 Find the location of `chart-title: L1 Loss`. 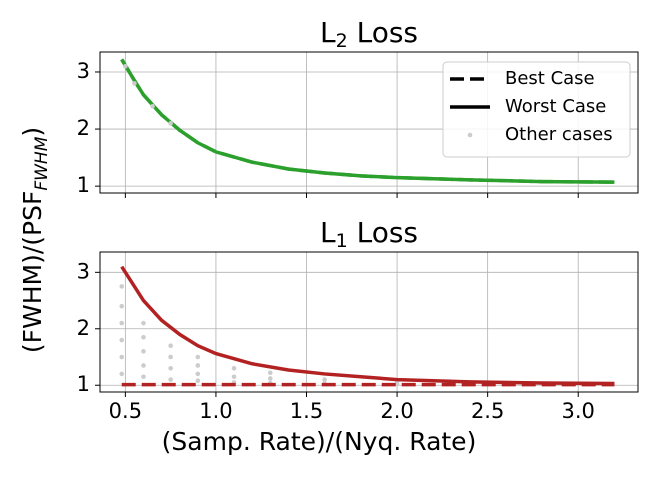

chart-title: L1 Loss is located at coordinates (369, 234).